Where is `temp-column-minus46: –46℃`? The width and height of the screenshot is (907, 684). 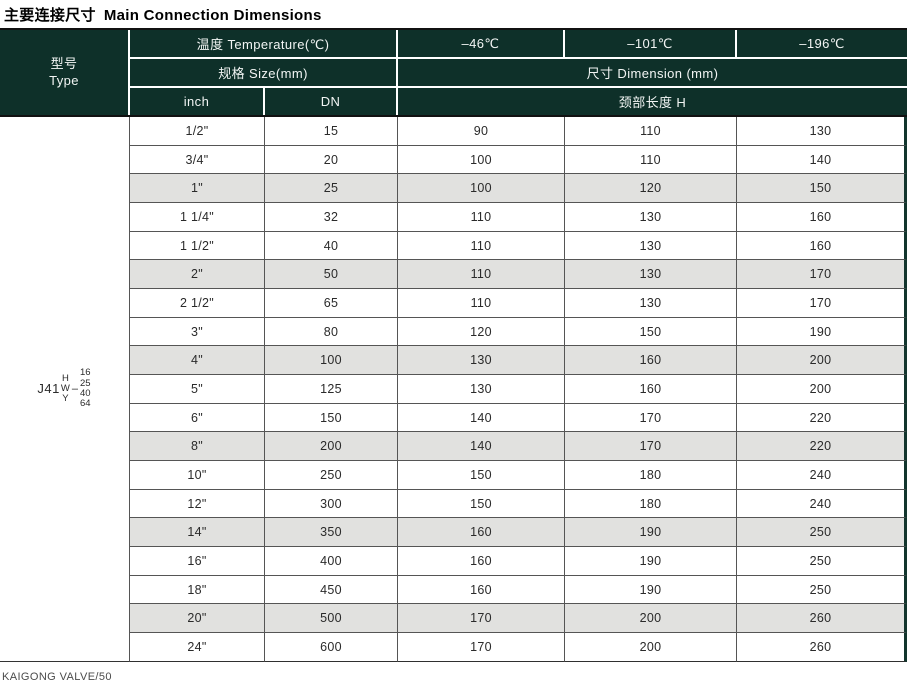 temp-column-minus46: –46℃ is located at coordinates (480, 43).